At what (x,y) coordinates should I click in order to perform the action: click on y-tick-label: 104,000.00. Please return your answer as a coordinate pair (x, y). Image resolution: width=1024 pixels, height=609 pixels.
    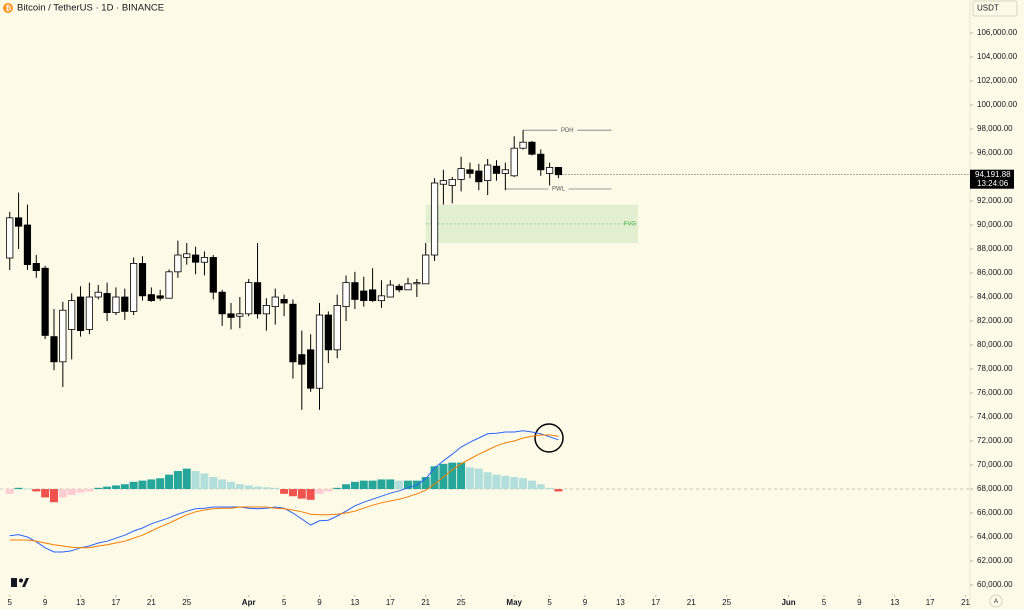
    Looking at the image, I should click on (997, 56).